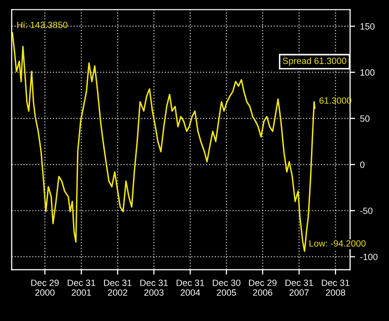  I want to click on x-tick-label: Dec 31 2003, so click(154, 288).